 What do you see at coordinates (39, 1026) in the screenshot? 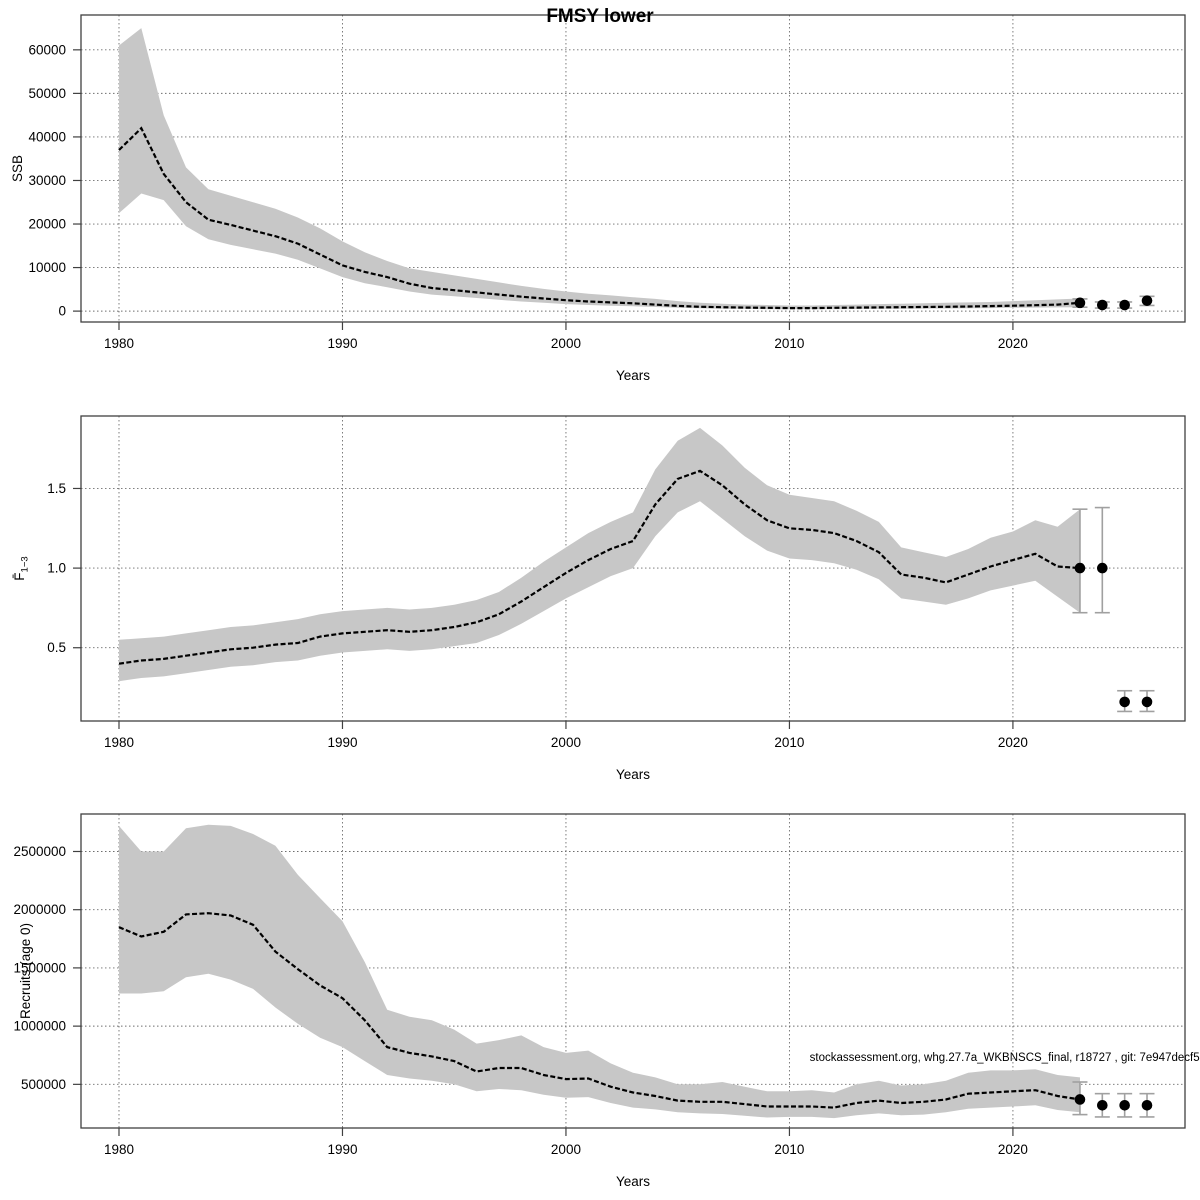
I see `y-tick-label: 1000000` at bounding box center [39, 1026].